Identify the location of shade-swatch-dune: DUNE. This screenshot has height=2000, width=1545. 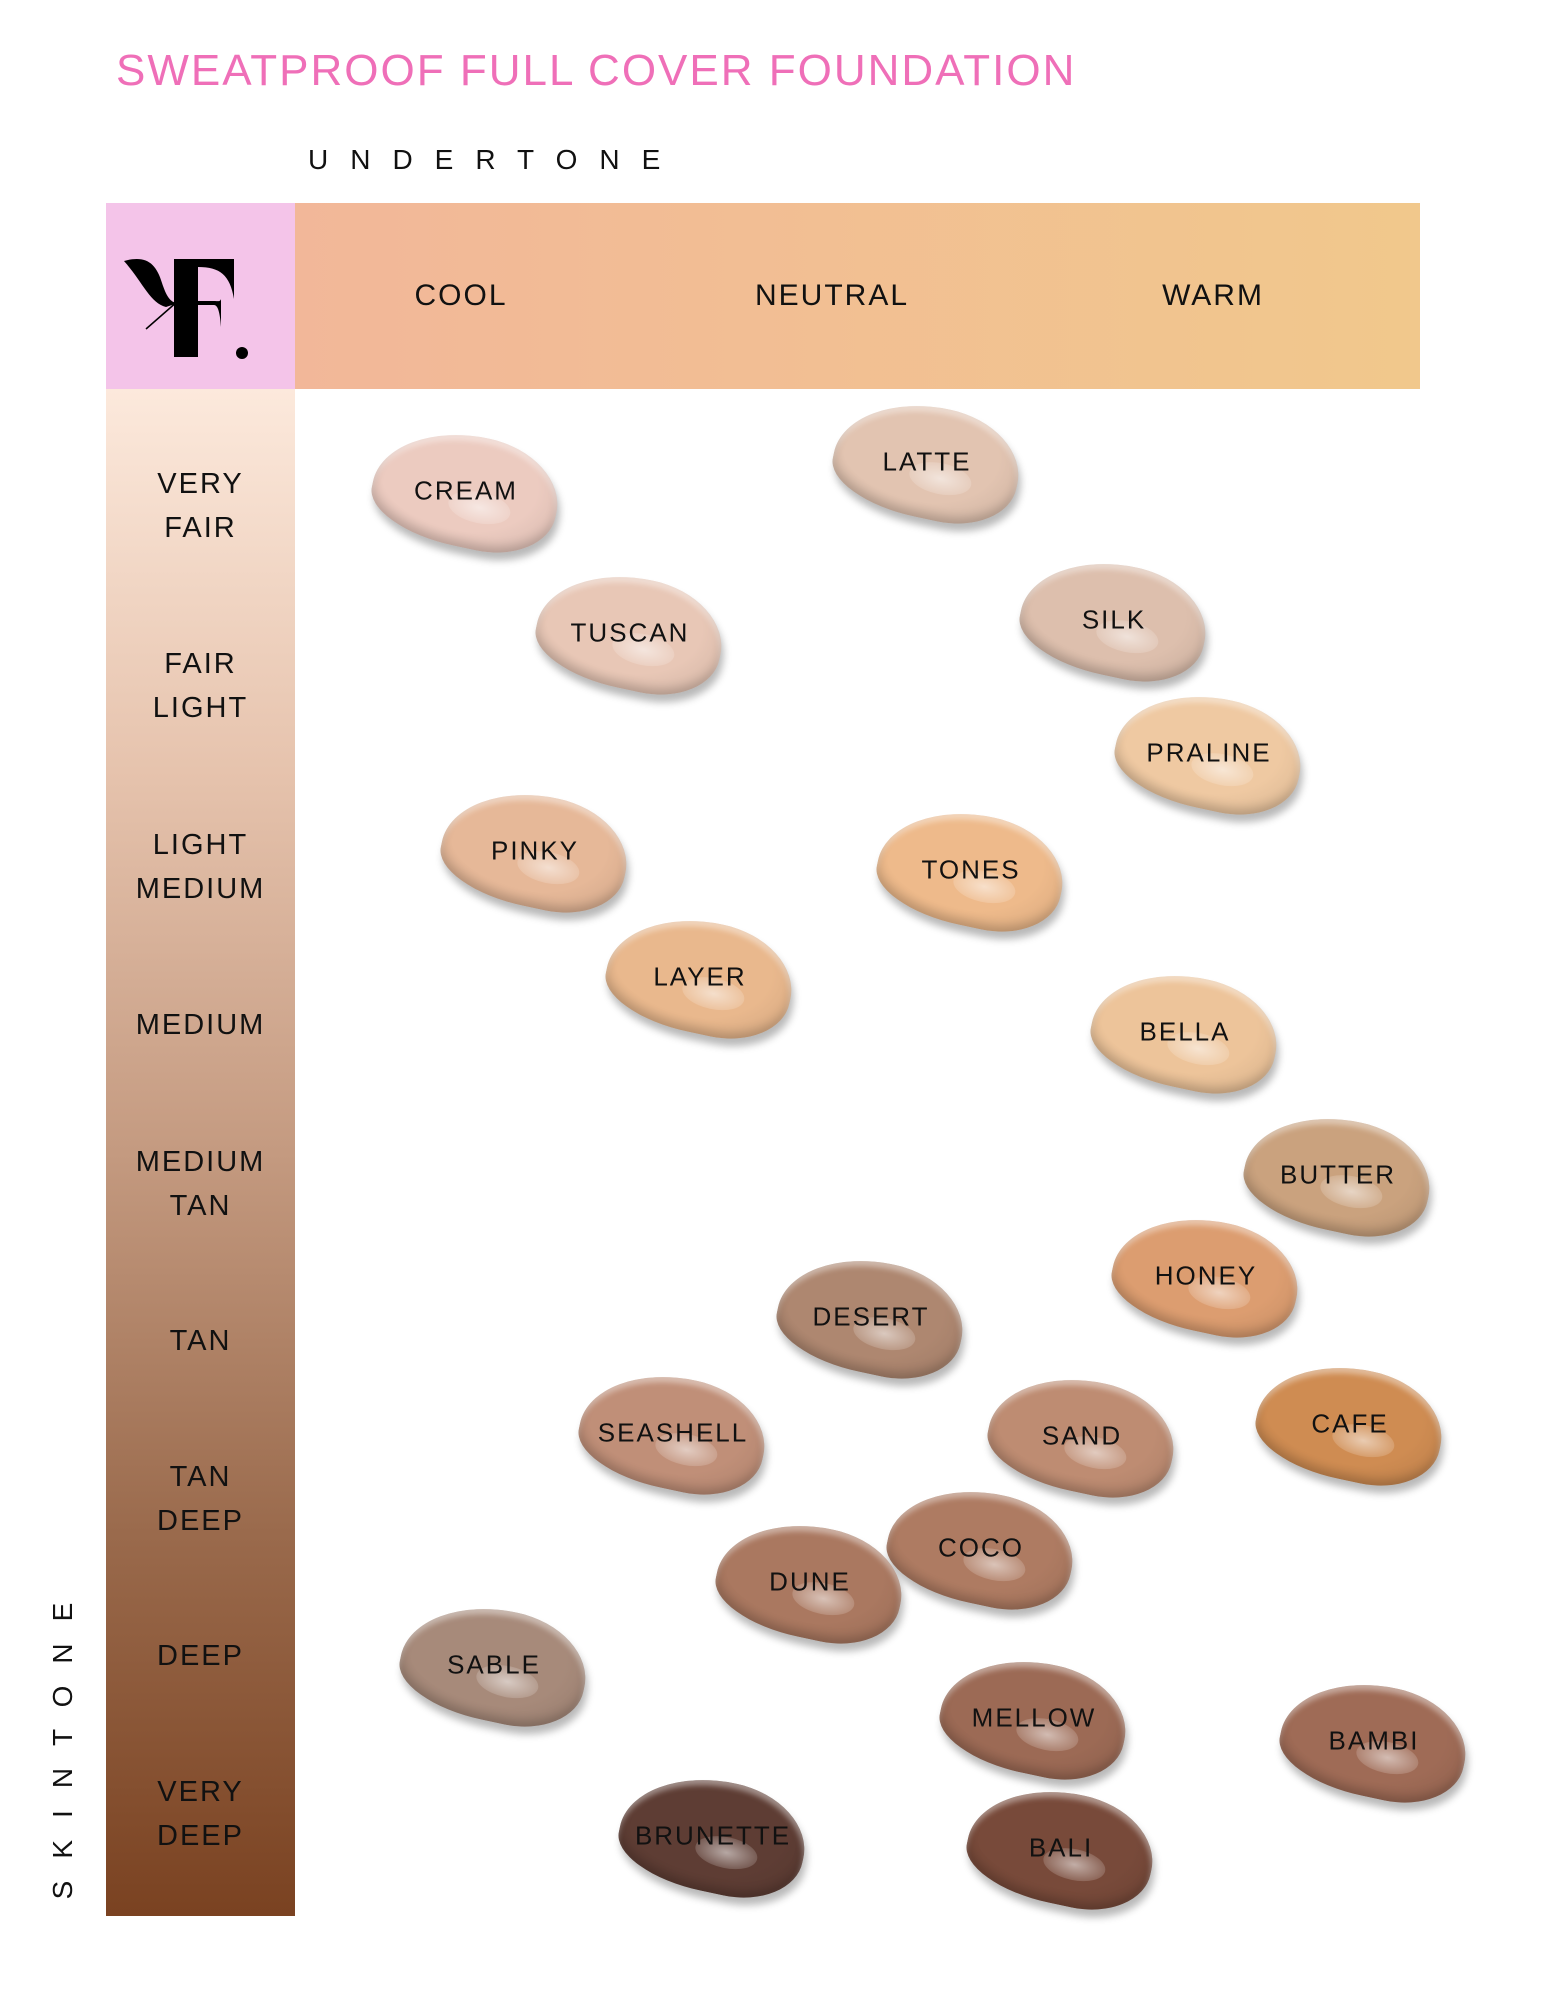
(810, 1582).